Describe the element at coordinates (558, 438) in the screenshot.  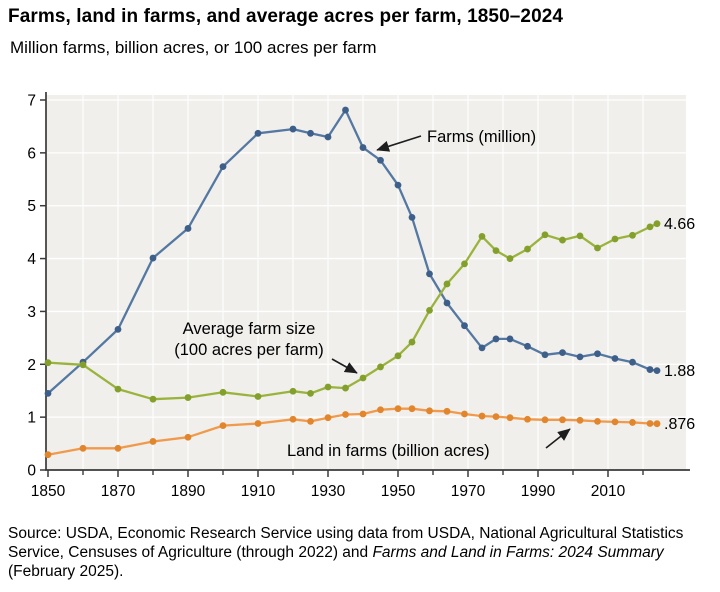
I see `land-annotation-arrow` at that location.